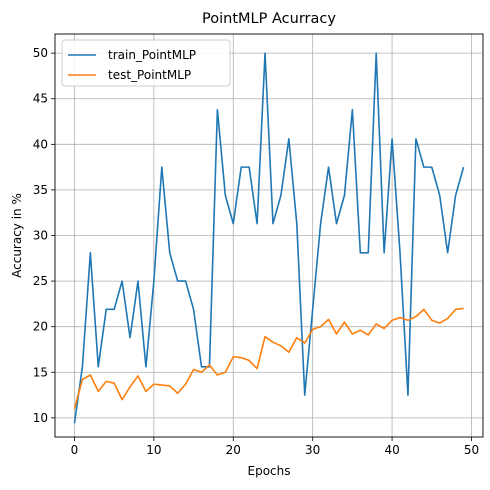  What do you see at coordinates (40, 372) in the screenshot?
I see `y-tick-label: 15` at bounding box center [40, 372].